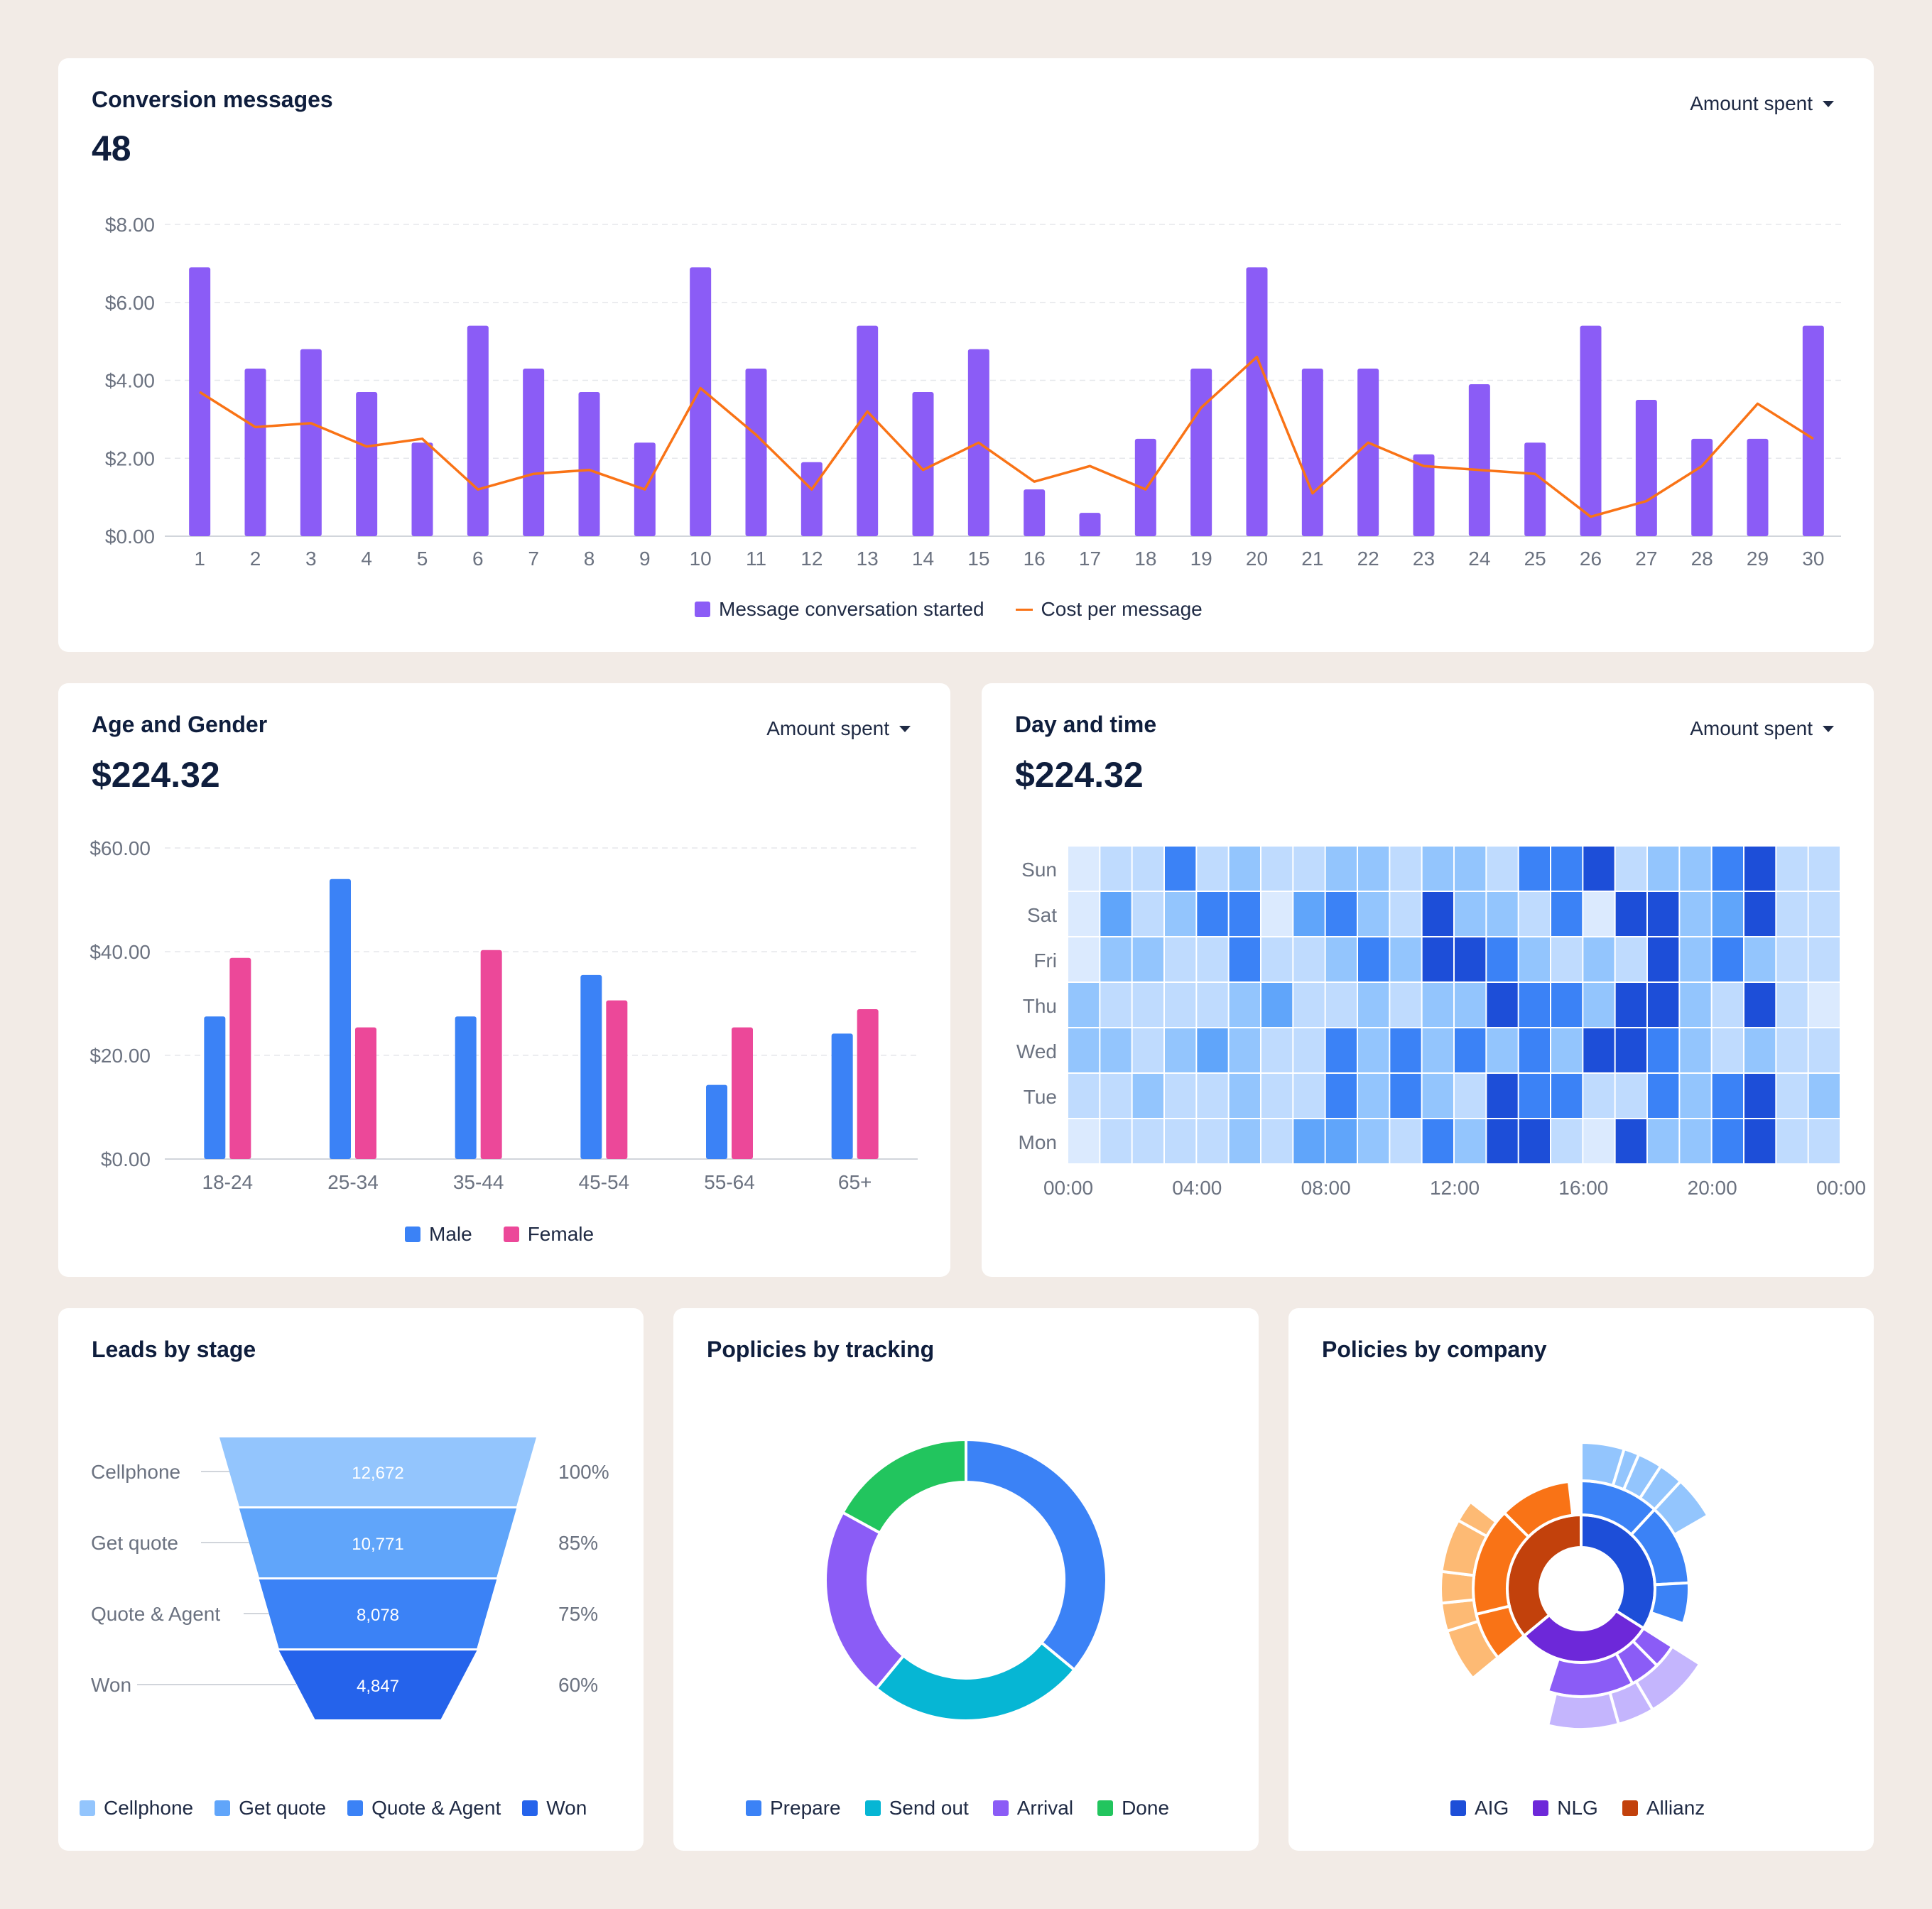 The width and height of the screenshot is (1932, 1909). Describe the element at coordinates (438, 1234) in the screenshot. I see `legend-item-male: Male` at that location.